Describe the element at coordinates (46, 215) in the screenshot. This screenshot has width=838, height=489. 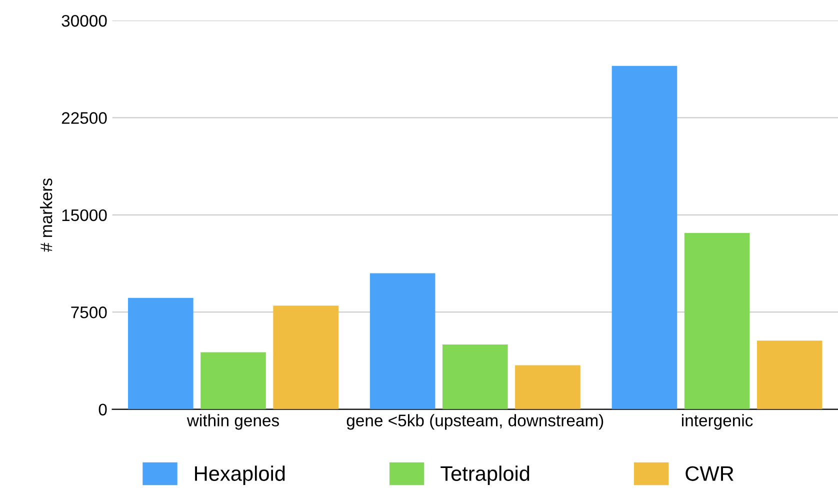
I see `y-axis-title: # markers` at that location.